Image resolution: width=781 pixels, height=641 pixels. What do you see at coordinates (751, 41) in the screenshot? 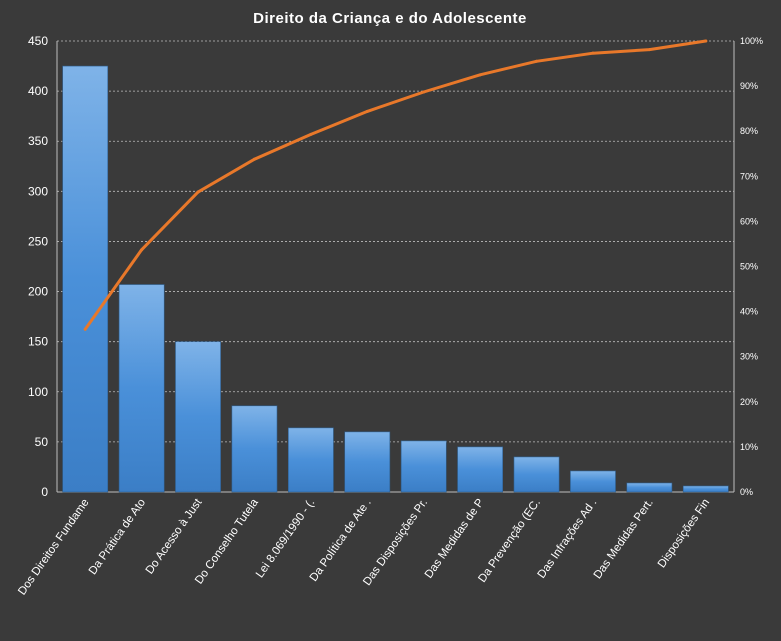
I see `y2-tick-label: 100%` at bounding box center [751, 41].